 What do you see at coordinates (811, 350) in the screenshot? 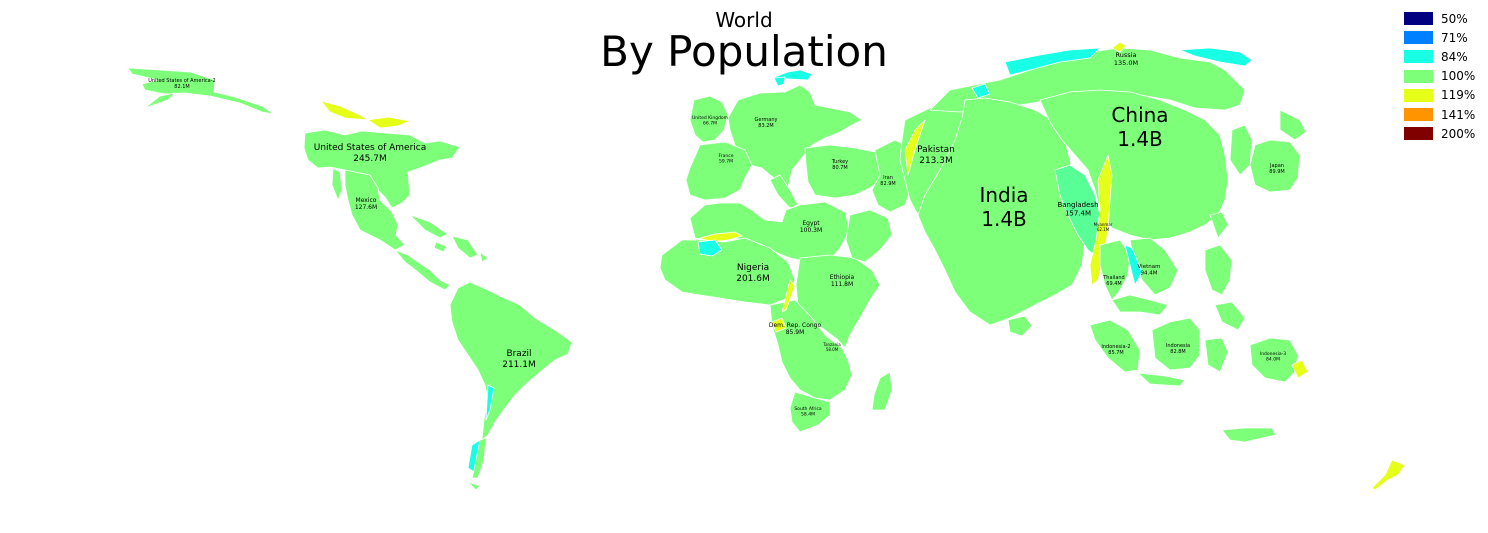
I see `congo-region` at bounding box center [811, 350].